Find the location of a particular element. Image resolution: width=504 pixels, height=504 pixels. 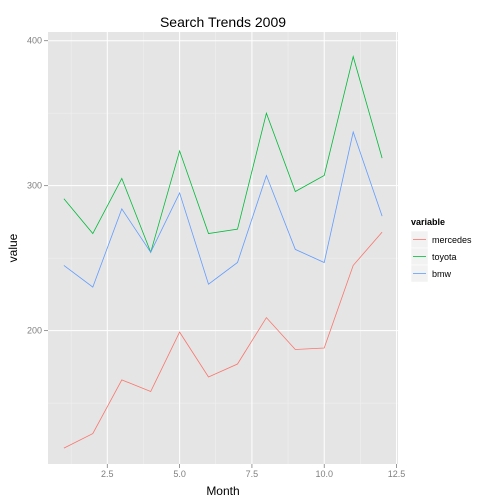

legend-title: variable is located at coordinates (428, 222).